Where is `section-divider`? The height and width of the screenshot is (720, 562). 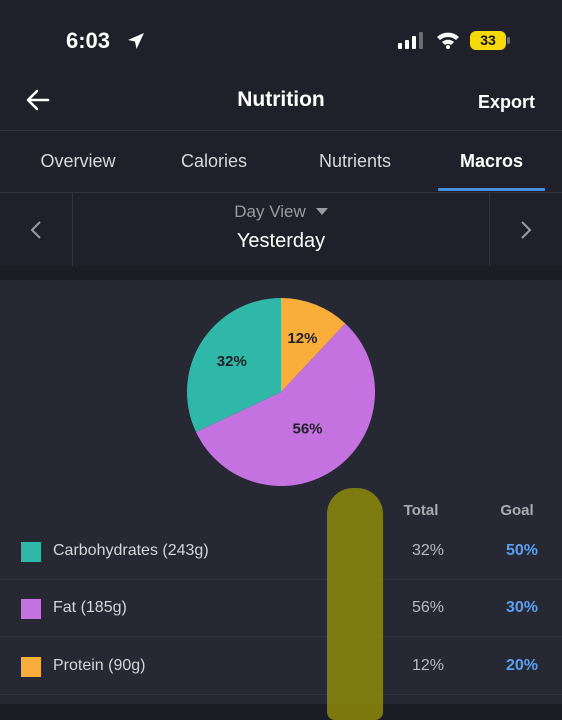 section-divider is located at coordinates (281, 273).